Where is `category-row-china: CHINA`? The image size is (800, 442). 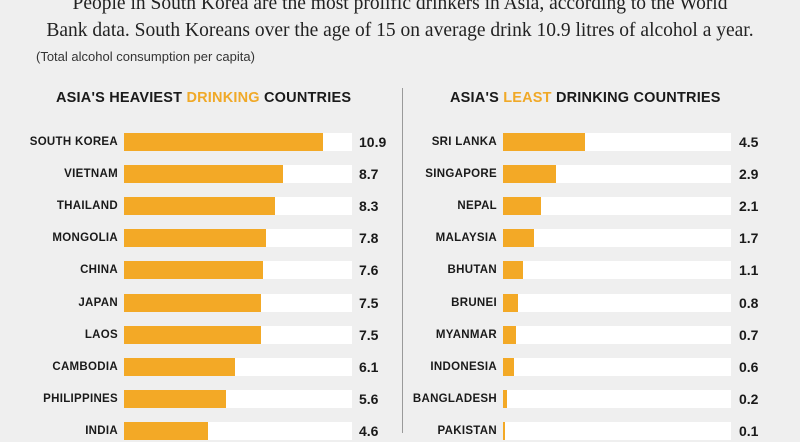 category-row-china: CHINA is located at coordinates (59, 271).